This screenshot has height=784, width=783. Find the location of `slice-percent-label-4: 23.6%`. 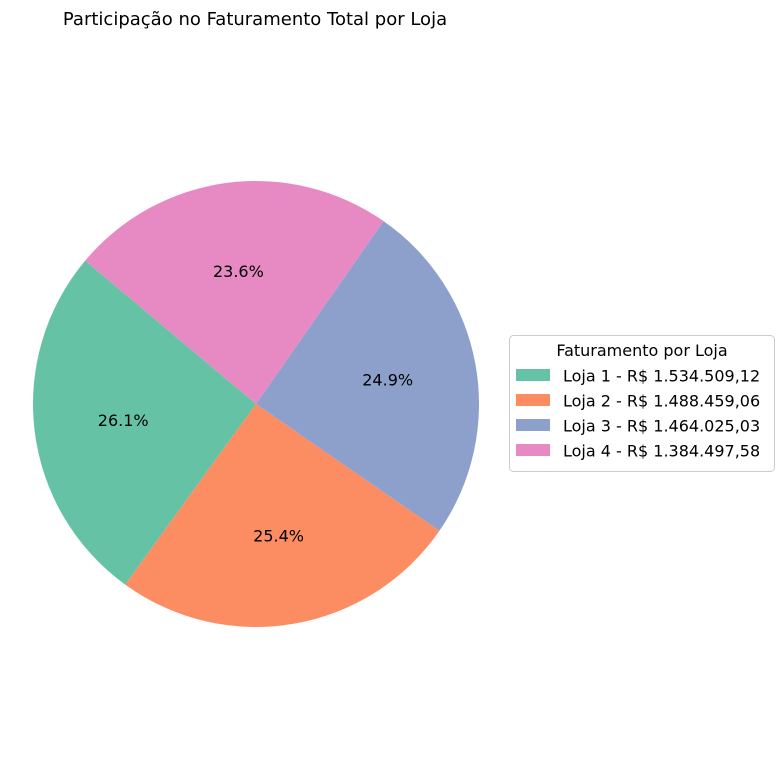

slice-percent-label-4: 23.6% is located at coordinates (238, 271).